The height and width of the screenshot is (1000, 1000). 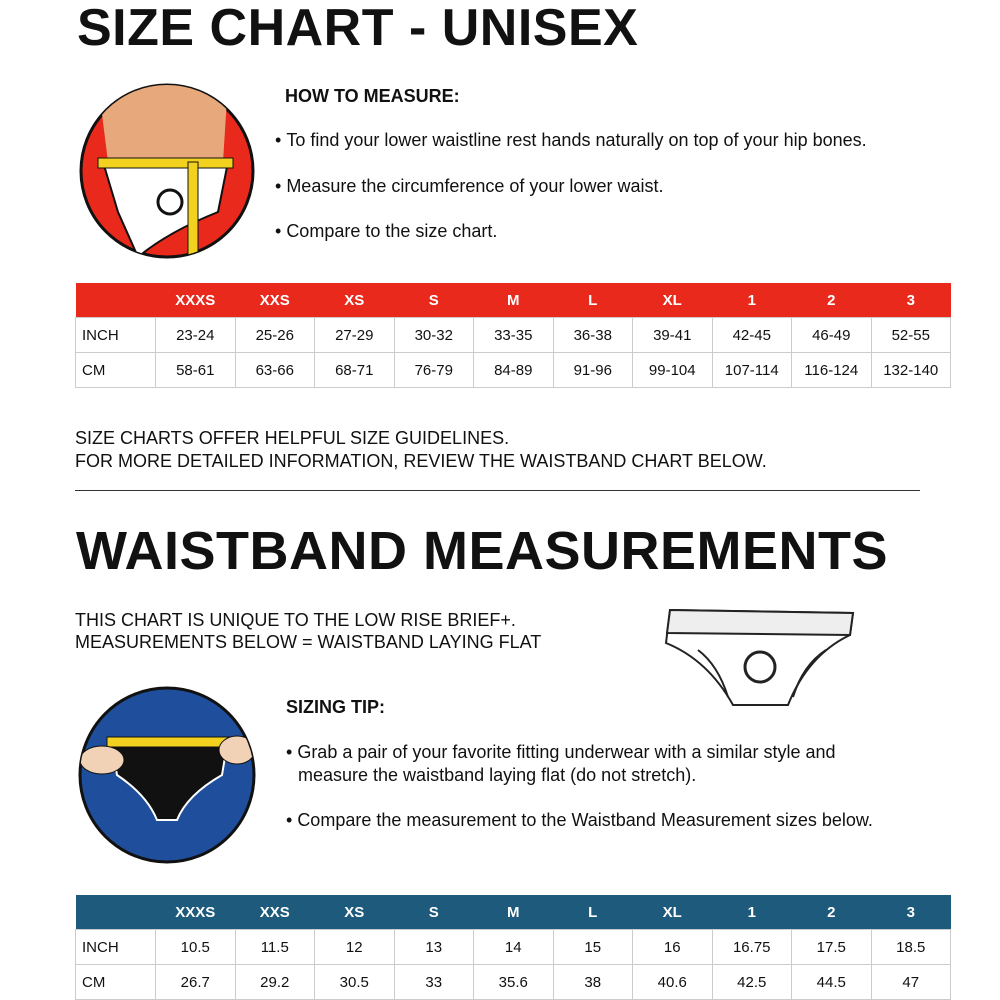 What do you see at coordinates (831, 982) in the screenshot?
I see `cell: 44.5` at bounding box center [831, 982].